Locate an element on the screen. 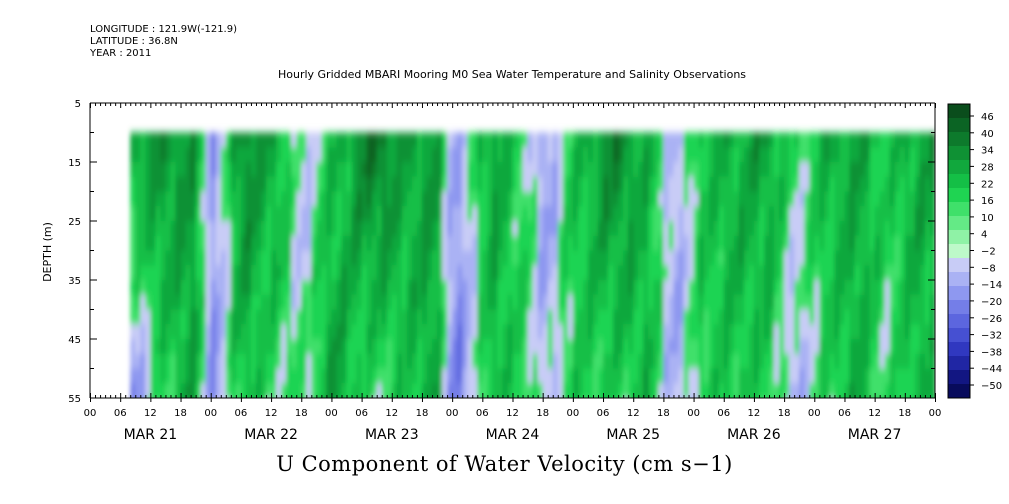 Image resolution: width=1009 pixels, height=504 pixels. colorbar-label: −44 is located at coordinates (991, 369).